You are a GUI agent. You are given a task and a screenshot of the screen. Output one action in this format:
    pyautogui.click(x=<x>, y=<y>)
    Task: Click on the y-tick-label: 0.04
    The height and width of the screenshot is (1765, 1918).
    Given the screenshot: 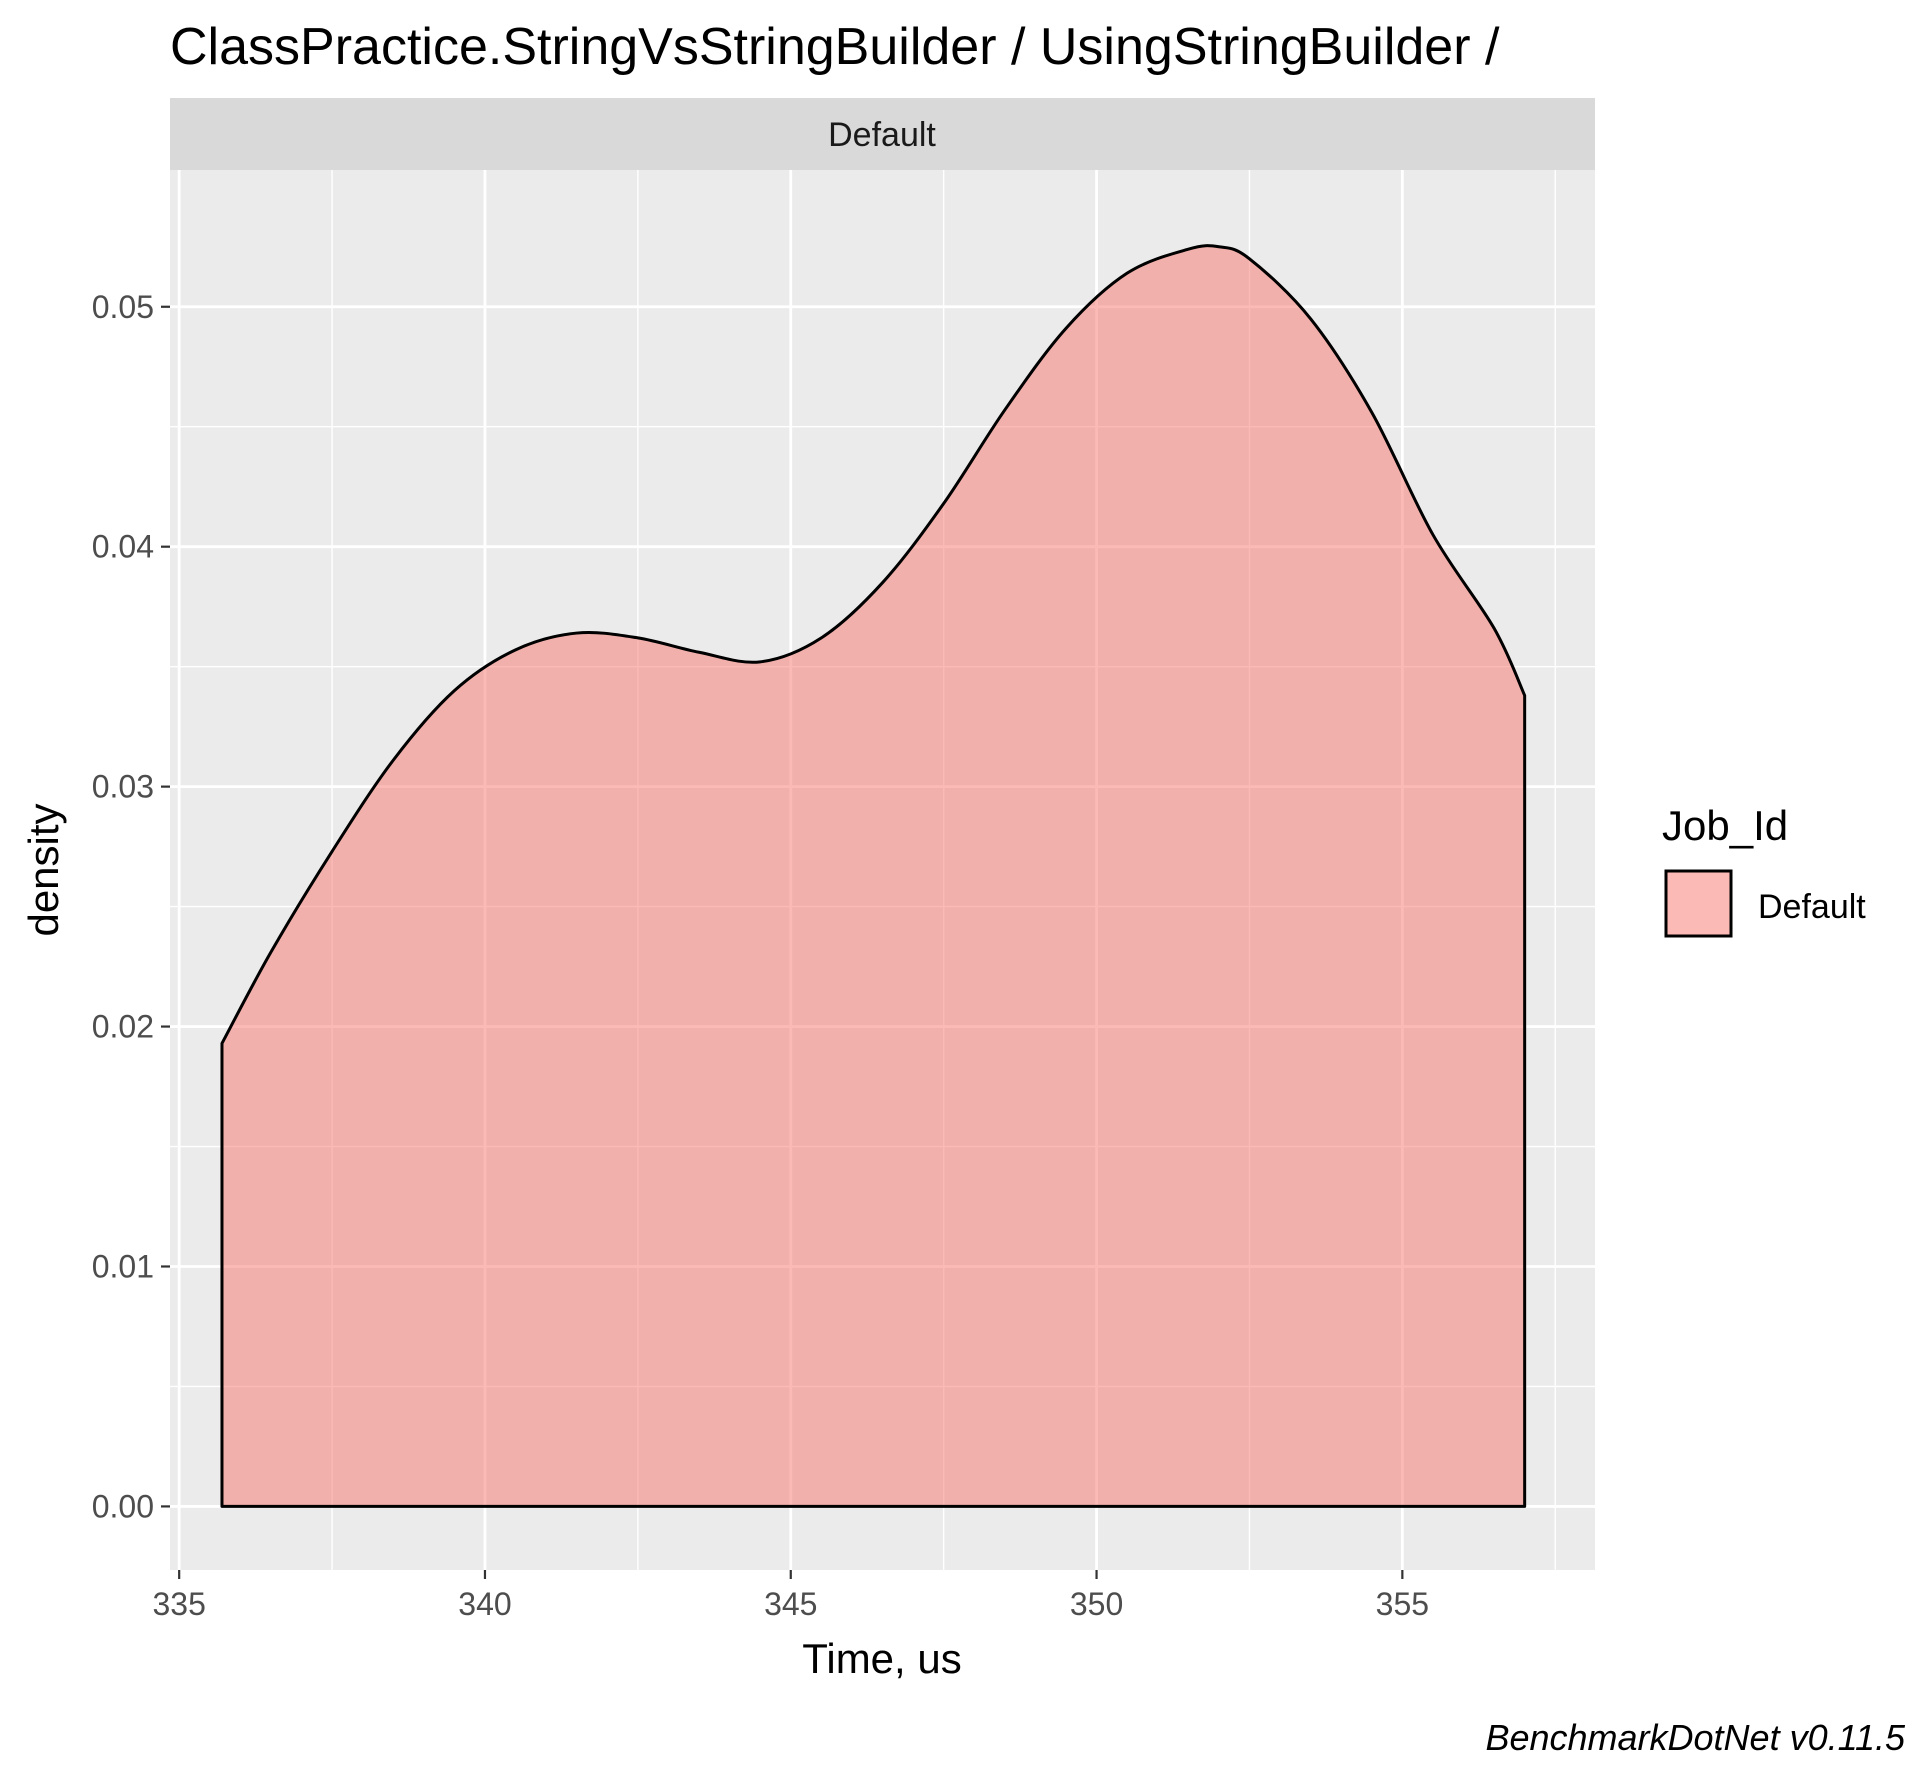 What is the action you would take?
    pyautogui.click(x=123, y=547)
    